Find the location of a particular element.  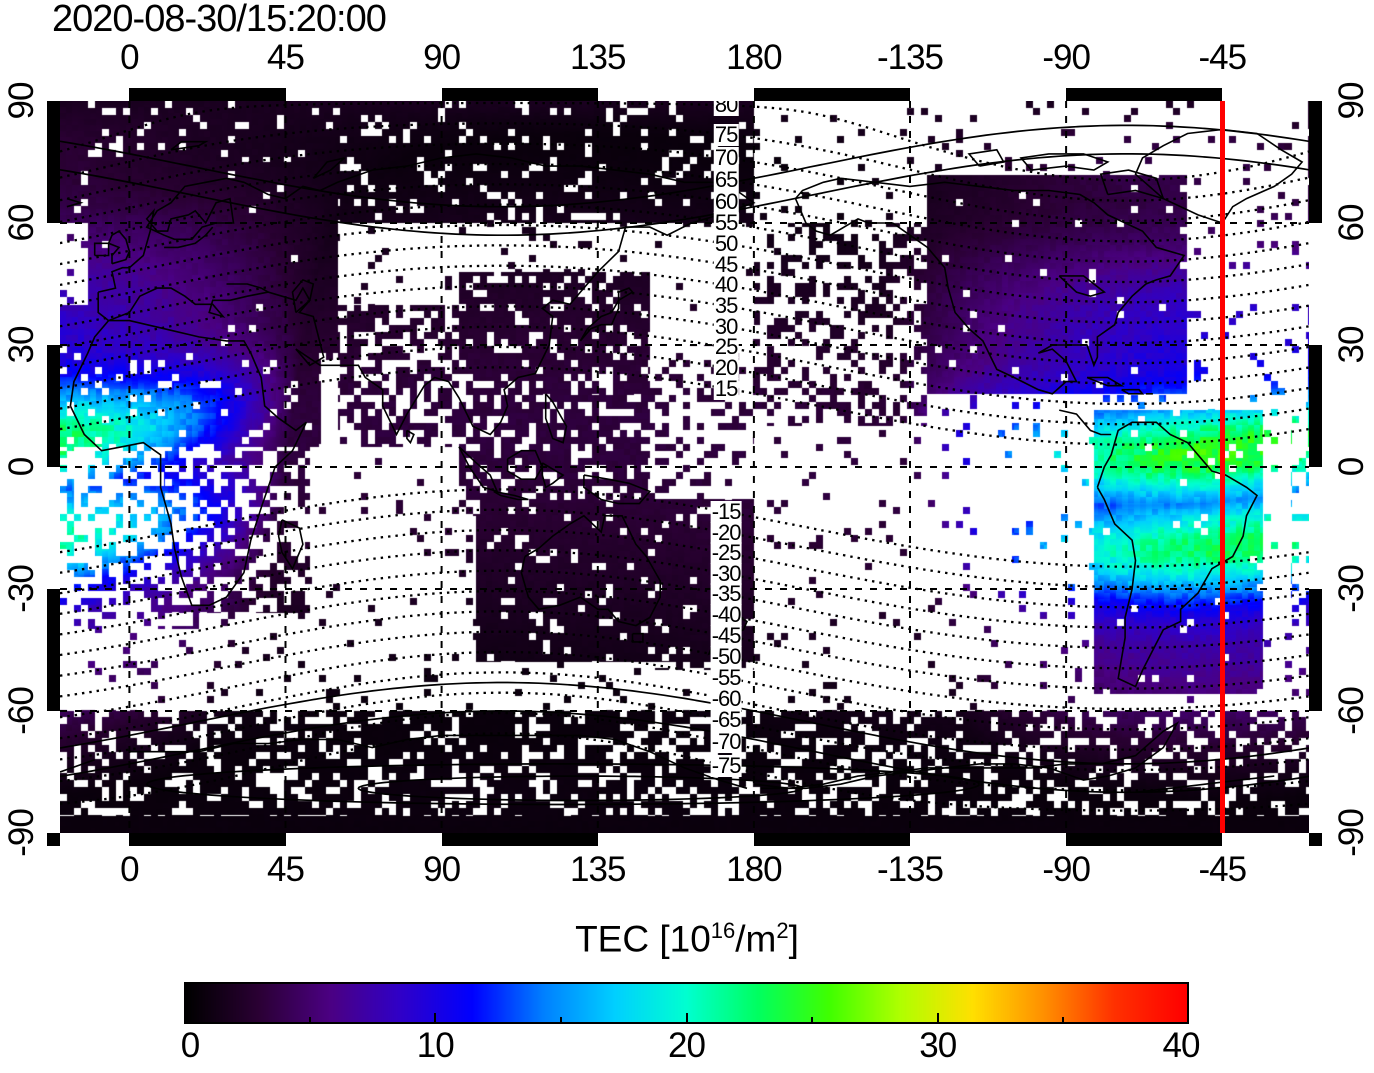

y-axis-tick-label-right: 0 is located at coordinates (1351, 467).